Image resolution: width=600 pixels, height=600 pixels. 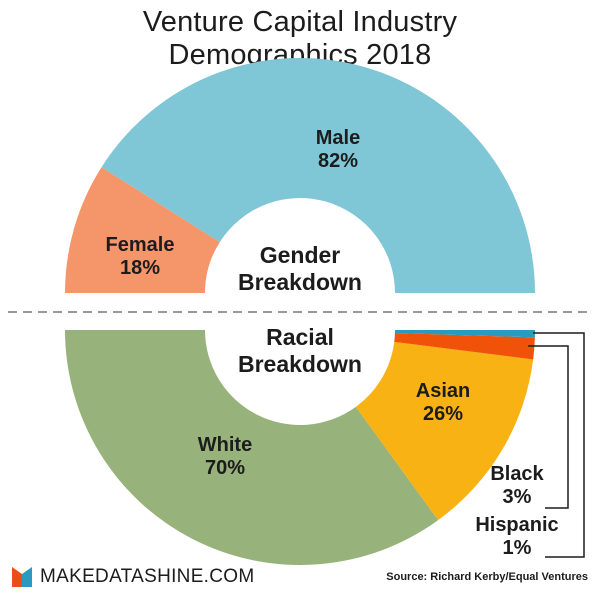 I want to click on slice-label-white: White, so click(x=225, y=445).